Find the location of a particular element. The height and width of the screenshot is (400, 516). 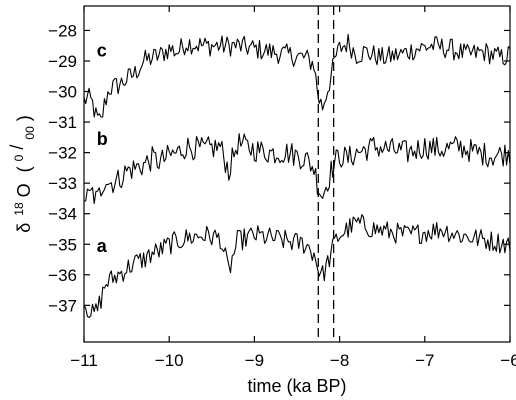

x-tick-label: −11 is located at coordinates (84, 360).